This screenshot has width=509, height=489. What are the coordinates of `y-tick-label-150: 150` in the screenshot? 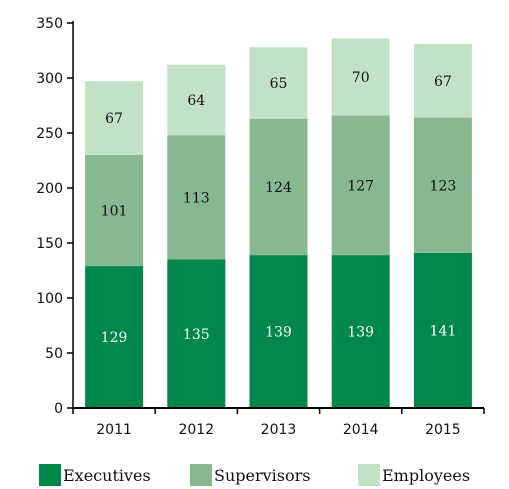 It's located at (49, 244).